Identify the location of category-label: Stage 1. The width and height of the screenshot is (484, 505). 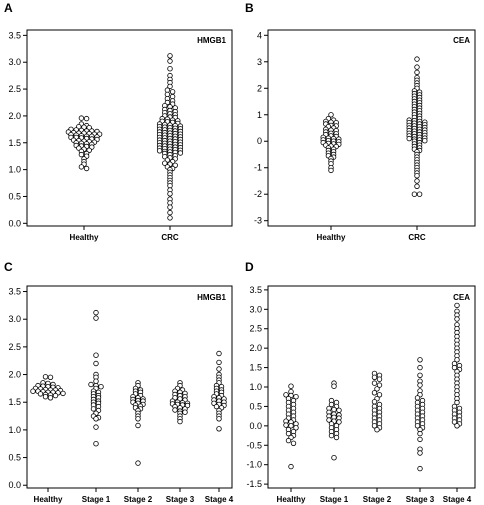
(334, 499).